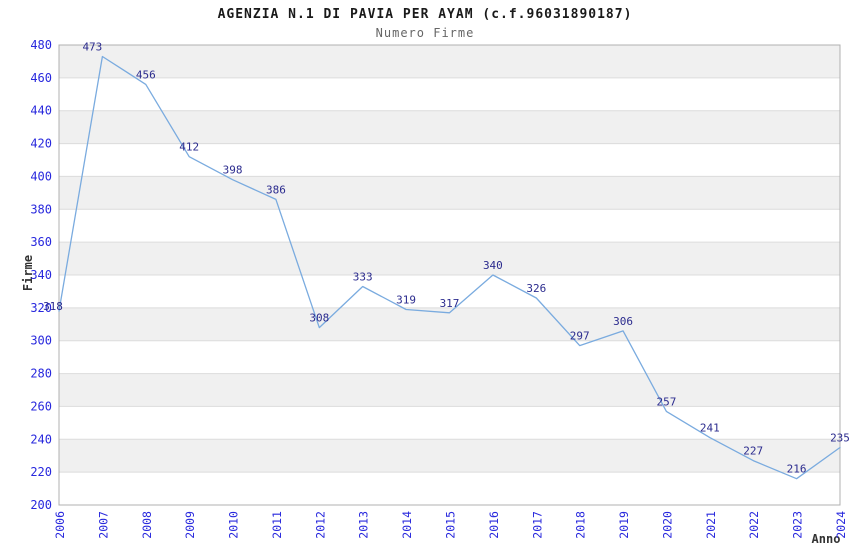  What do you see at coordinates (826, 539) in the screenshot?
I see `x-axis-title: Anno` at bounding box center [826, 539].